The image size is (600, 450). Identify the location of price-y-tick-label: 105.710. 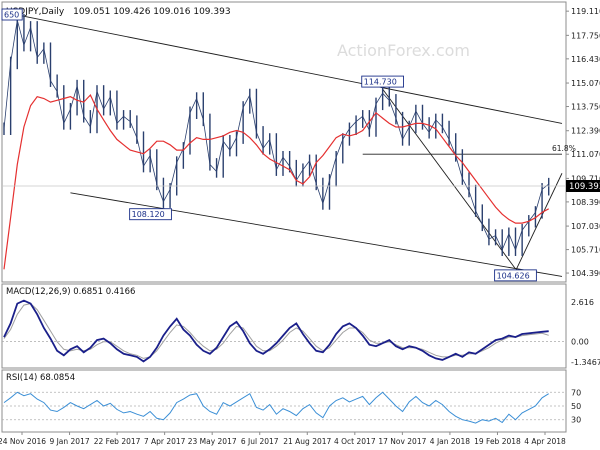
(585, 250).